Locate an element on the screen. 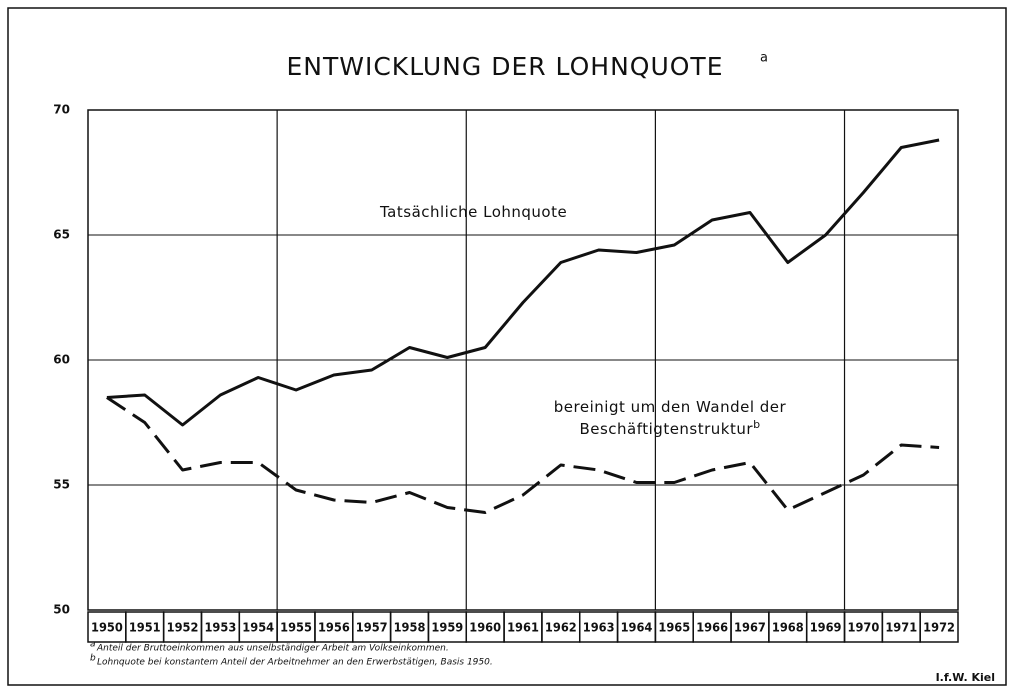  y-tick-label: 50 is located at coordinates (61, 610).